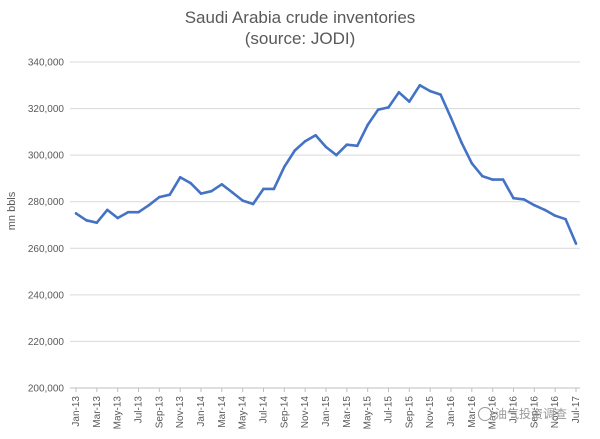  What do you see at coordinates (201, 411) in the screenshot?
I see `x-tick-label: Jan-14` at bounding box center [201, 411].